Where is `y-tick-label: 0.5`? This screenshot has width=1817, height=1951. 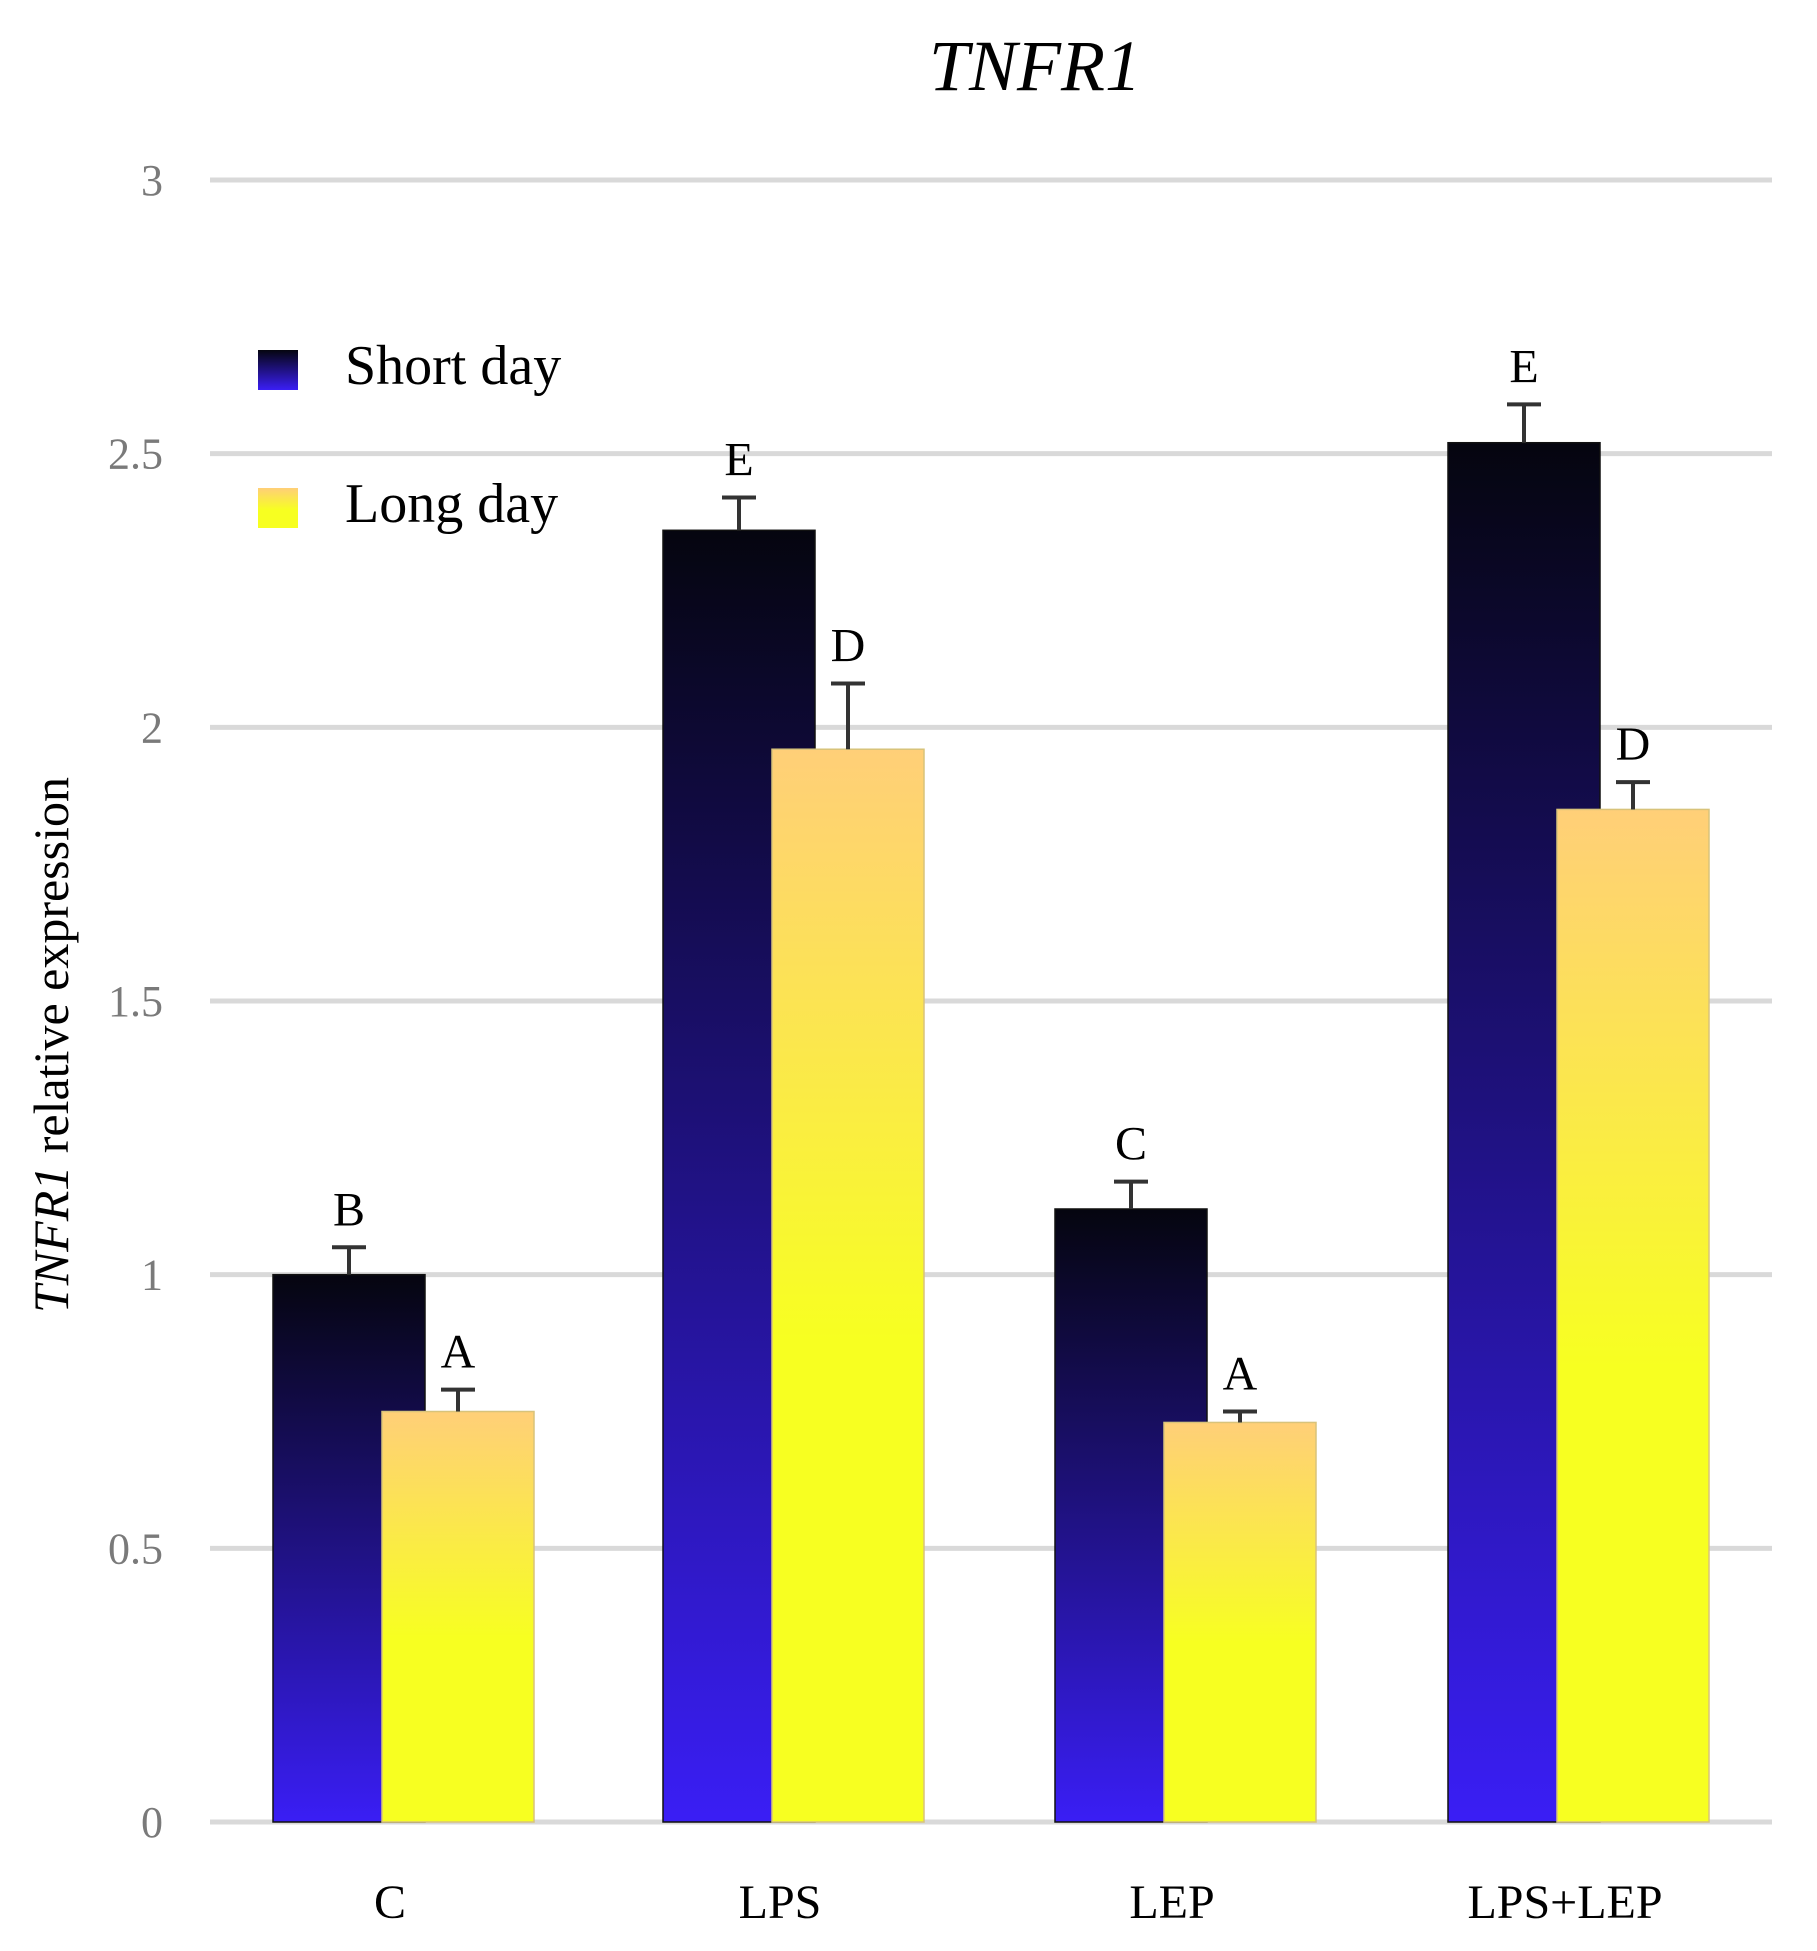 y-tick-label: 0.5 is located at coordinates (135, 1548).